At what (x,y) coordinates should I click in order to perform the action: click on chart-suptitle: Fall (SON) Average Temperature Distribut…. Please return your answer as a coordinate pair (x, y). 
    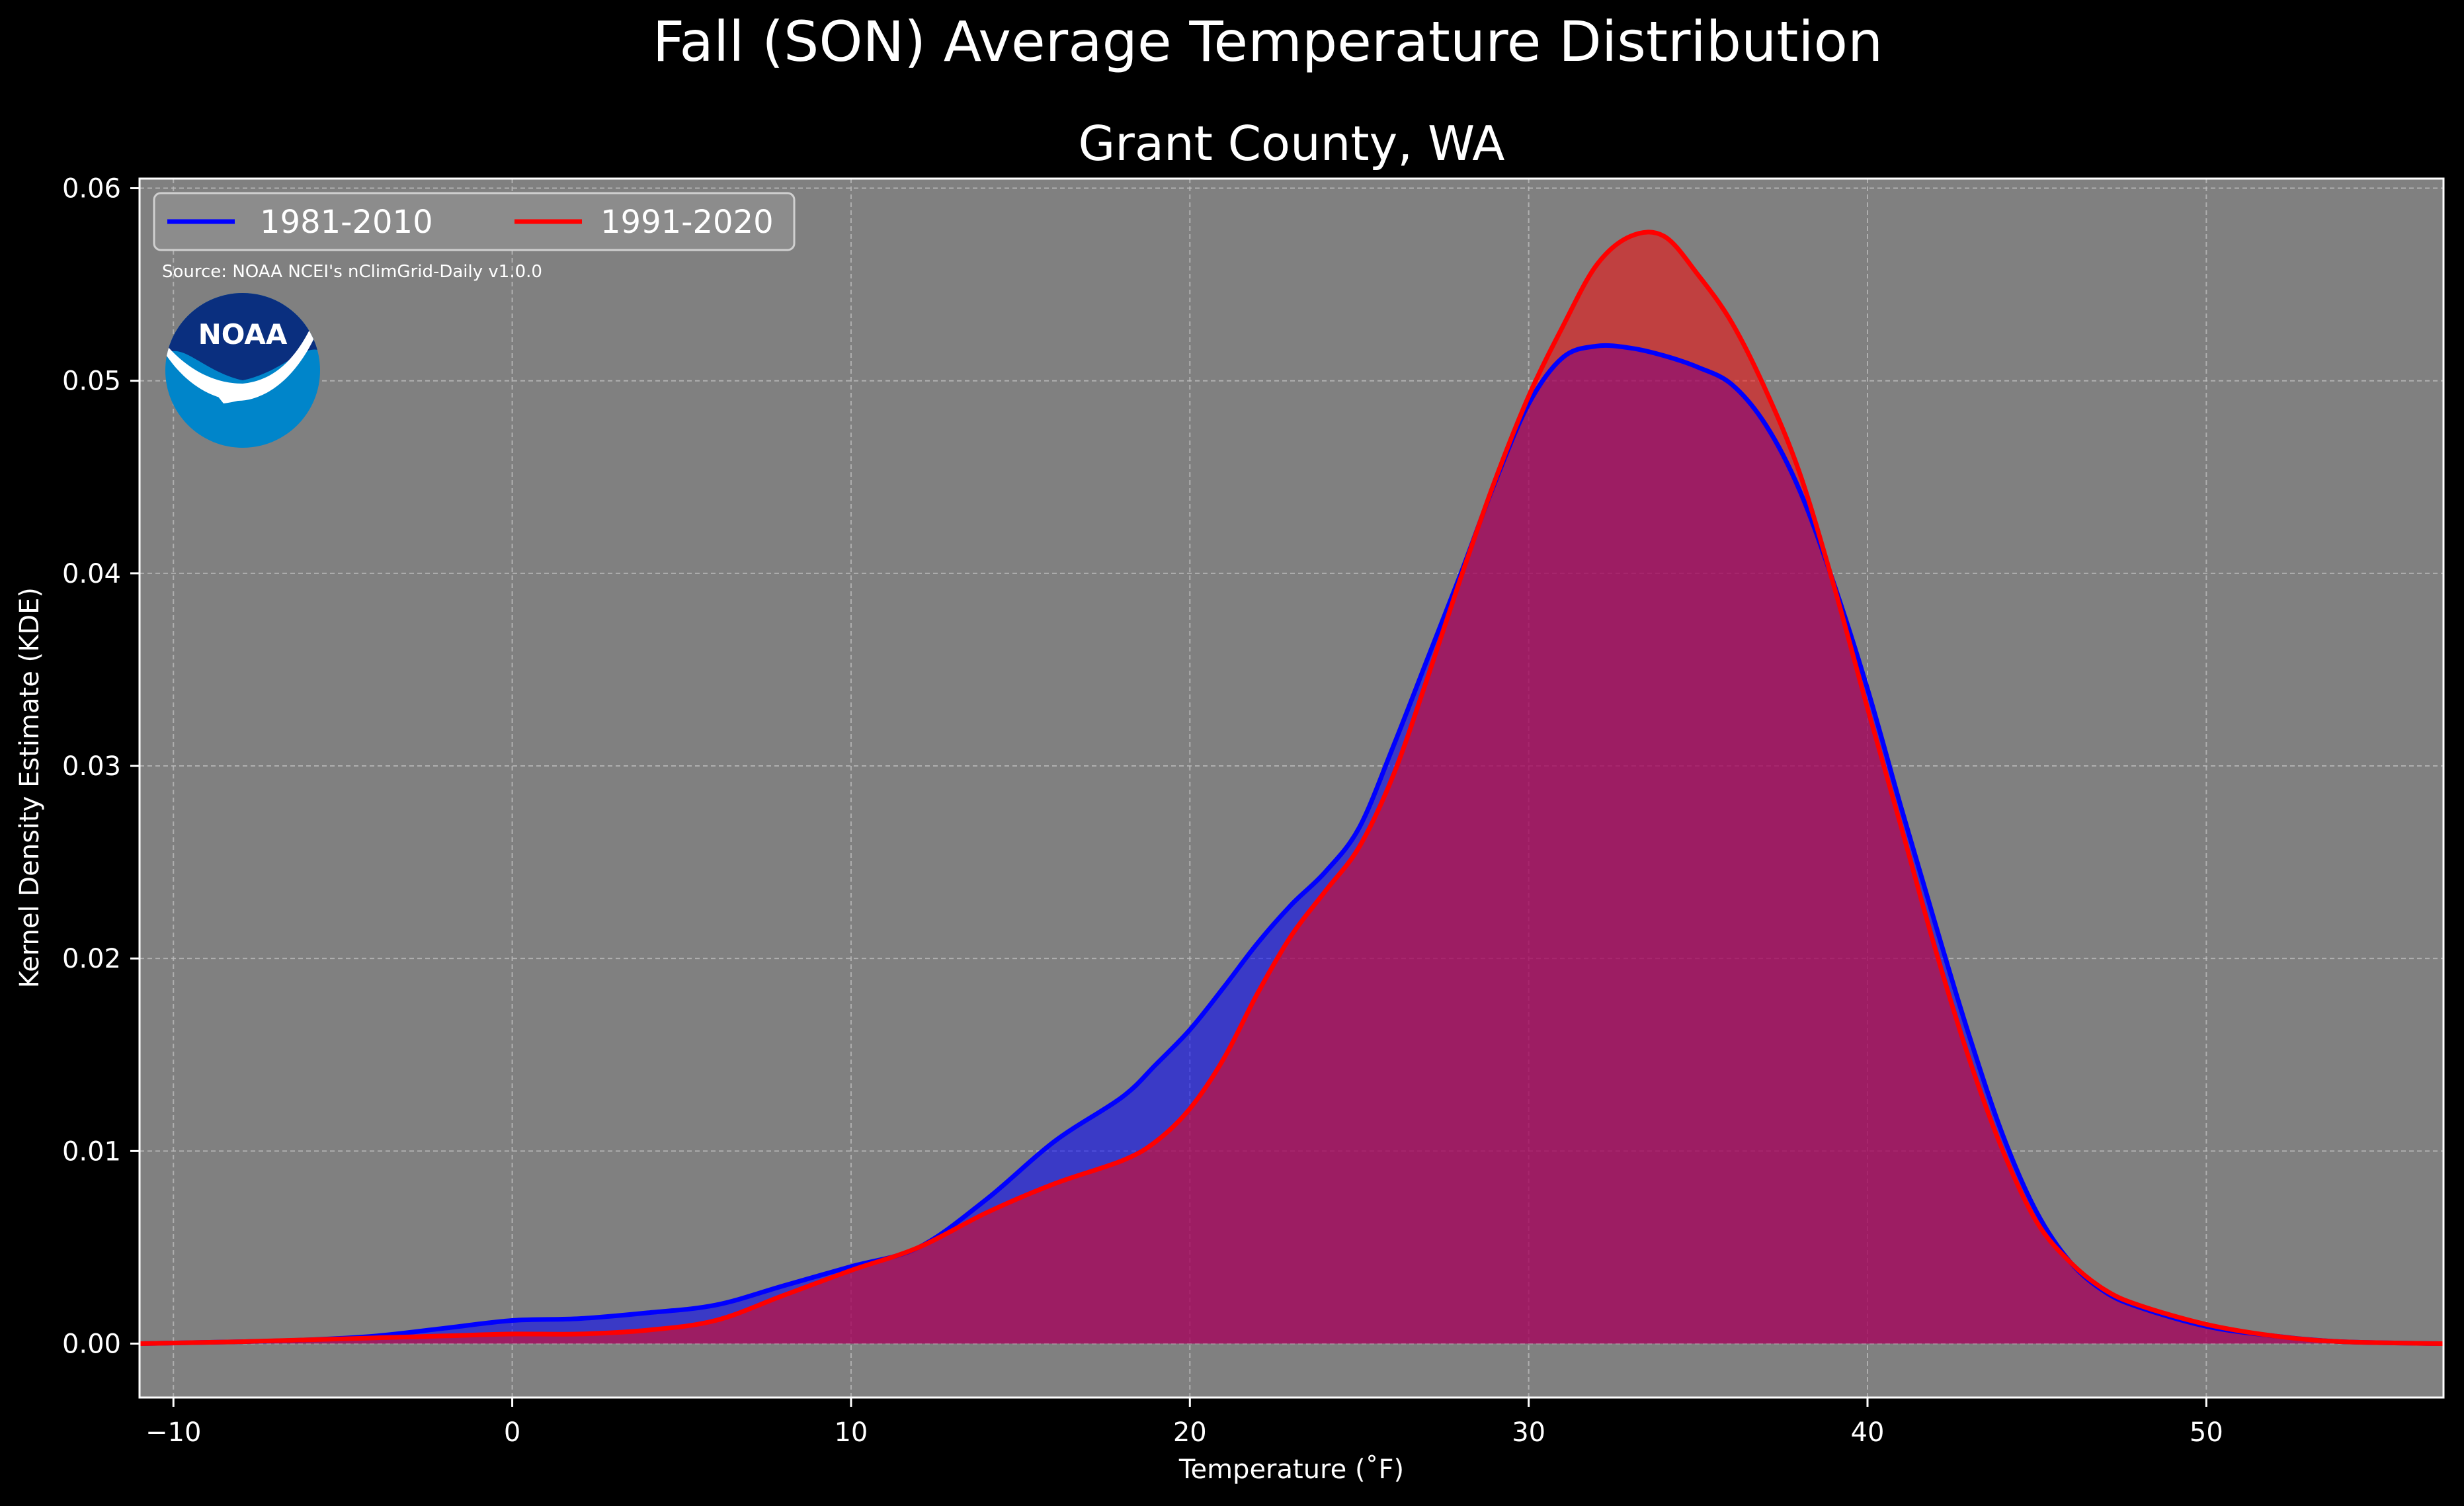
    Looking at the image, I should click on (1268, 41).